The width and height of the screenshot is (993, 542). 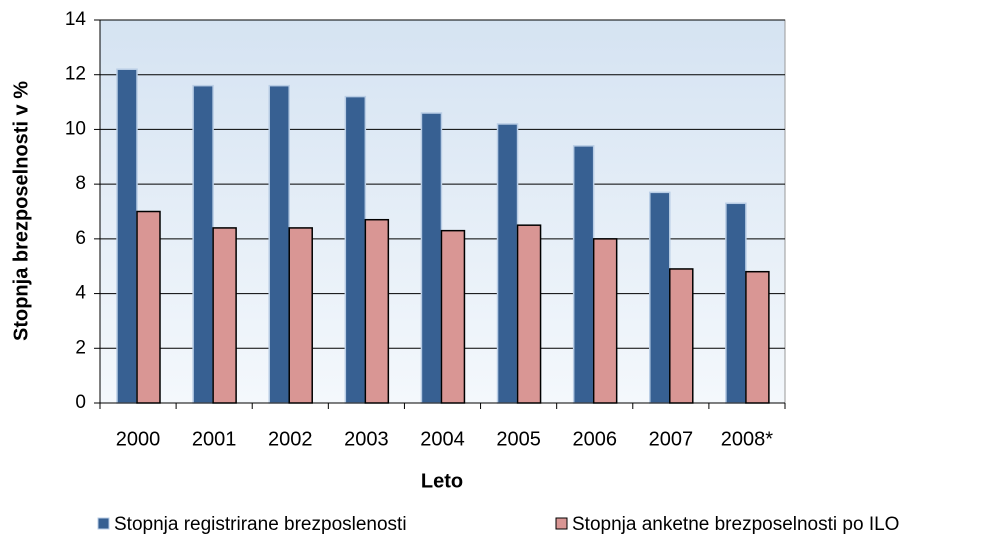 What do you see at coordinates (138, 439) in the screenshot?
I see `x-tick-label: 2000` at bounding box center [138, 439].